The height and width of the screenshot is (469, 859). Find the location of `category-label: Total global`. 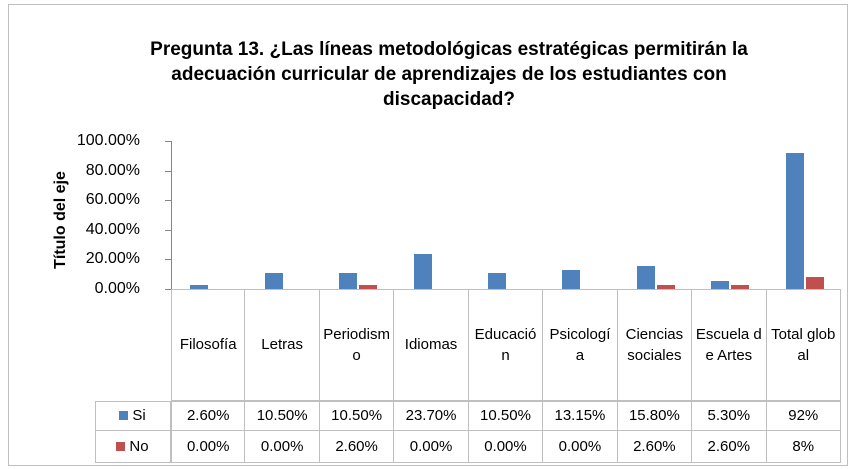

category-label: Total global is located at coordinates (803, 345).